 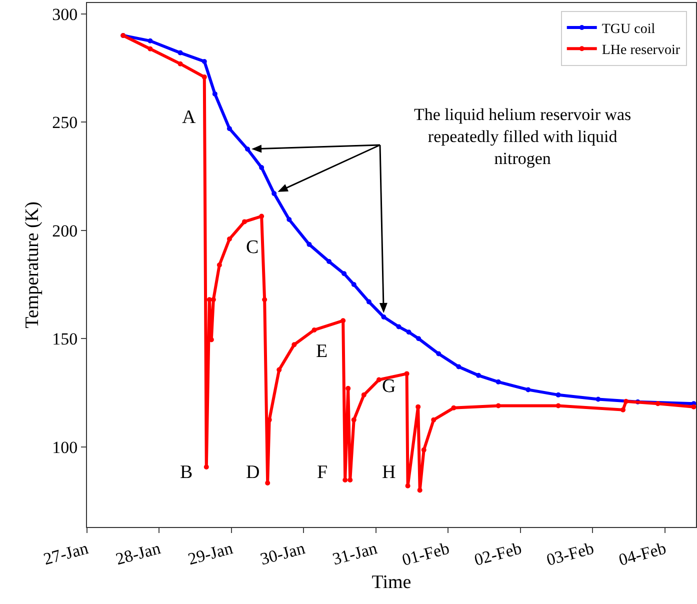 What do you see at coordinates (65, 122) in the screenshot?
I see `y-tick-label: 250` at bounding box center [65, 122].